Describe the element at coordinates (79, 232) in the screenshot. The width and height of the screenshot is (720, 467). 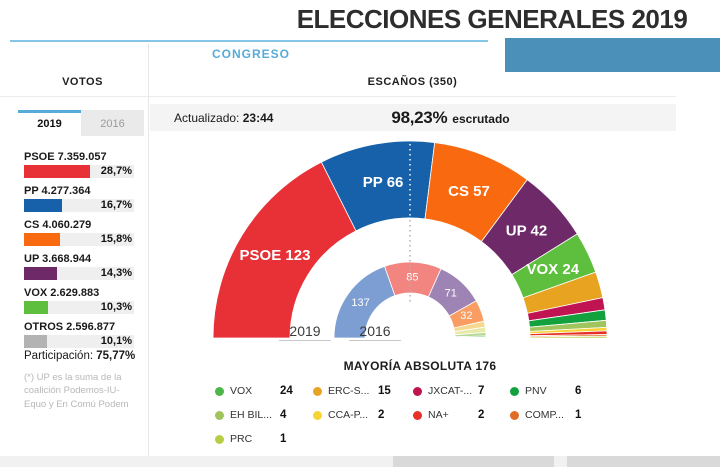
I see `vote-row-cs: CS 4.060.279 15,8%` at that location.